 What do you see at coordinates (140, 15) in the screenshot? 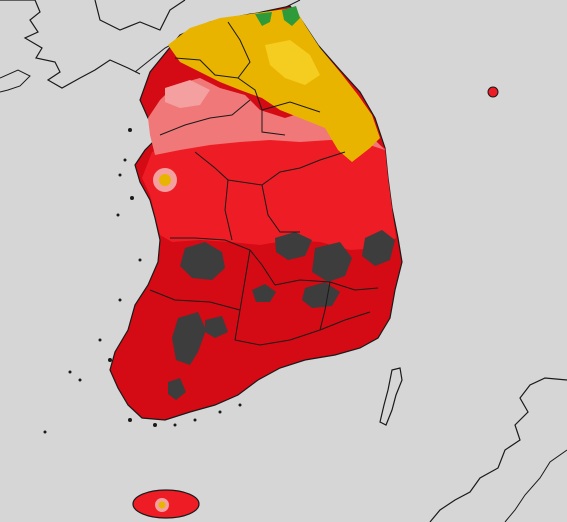
I see `north-korea-outline` at bounding box center [140, 15].